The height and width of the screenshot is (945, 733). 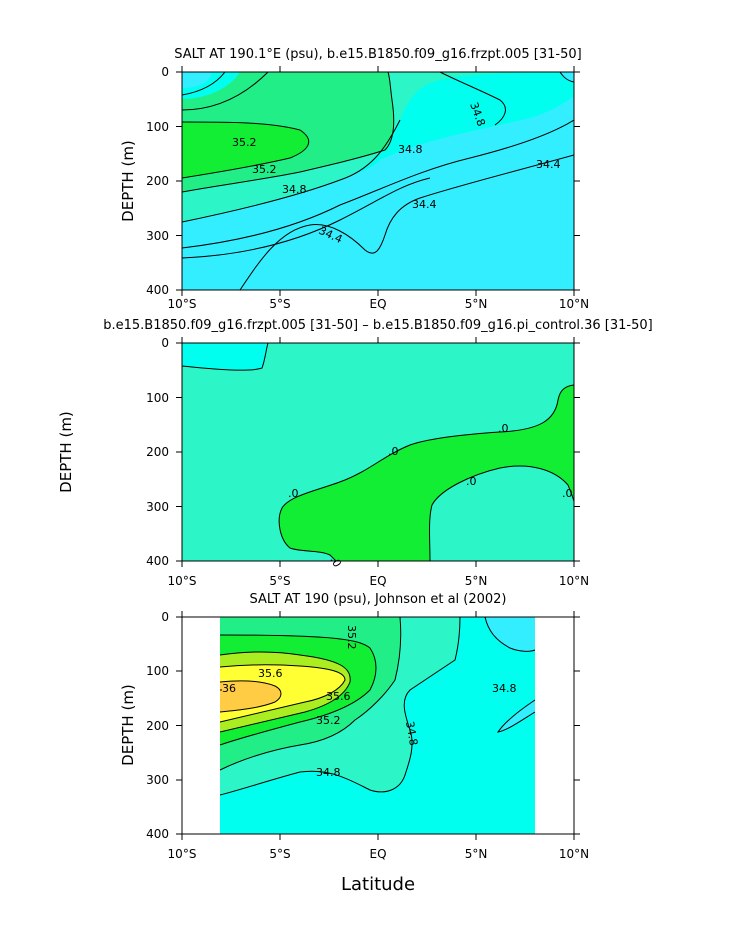 I want to click on panel-2-xtick-2: EQ, so click(x=377, y=581).